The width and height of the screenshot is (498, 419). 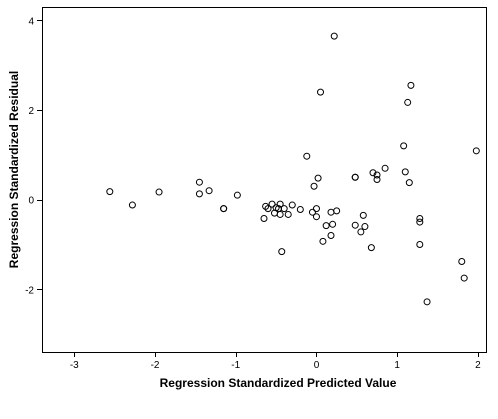 What do you see at coordinates (29, 290) in the screenshot?
I see `y-tick-label: -2` at bounding box center [29, 290].